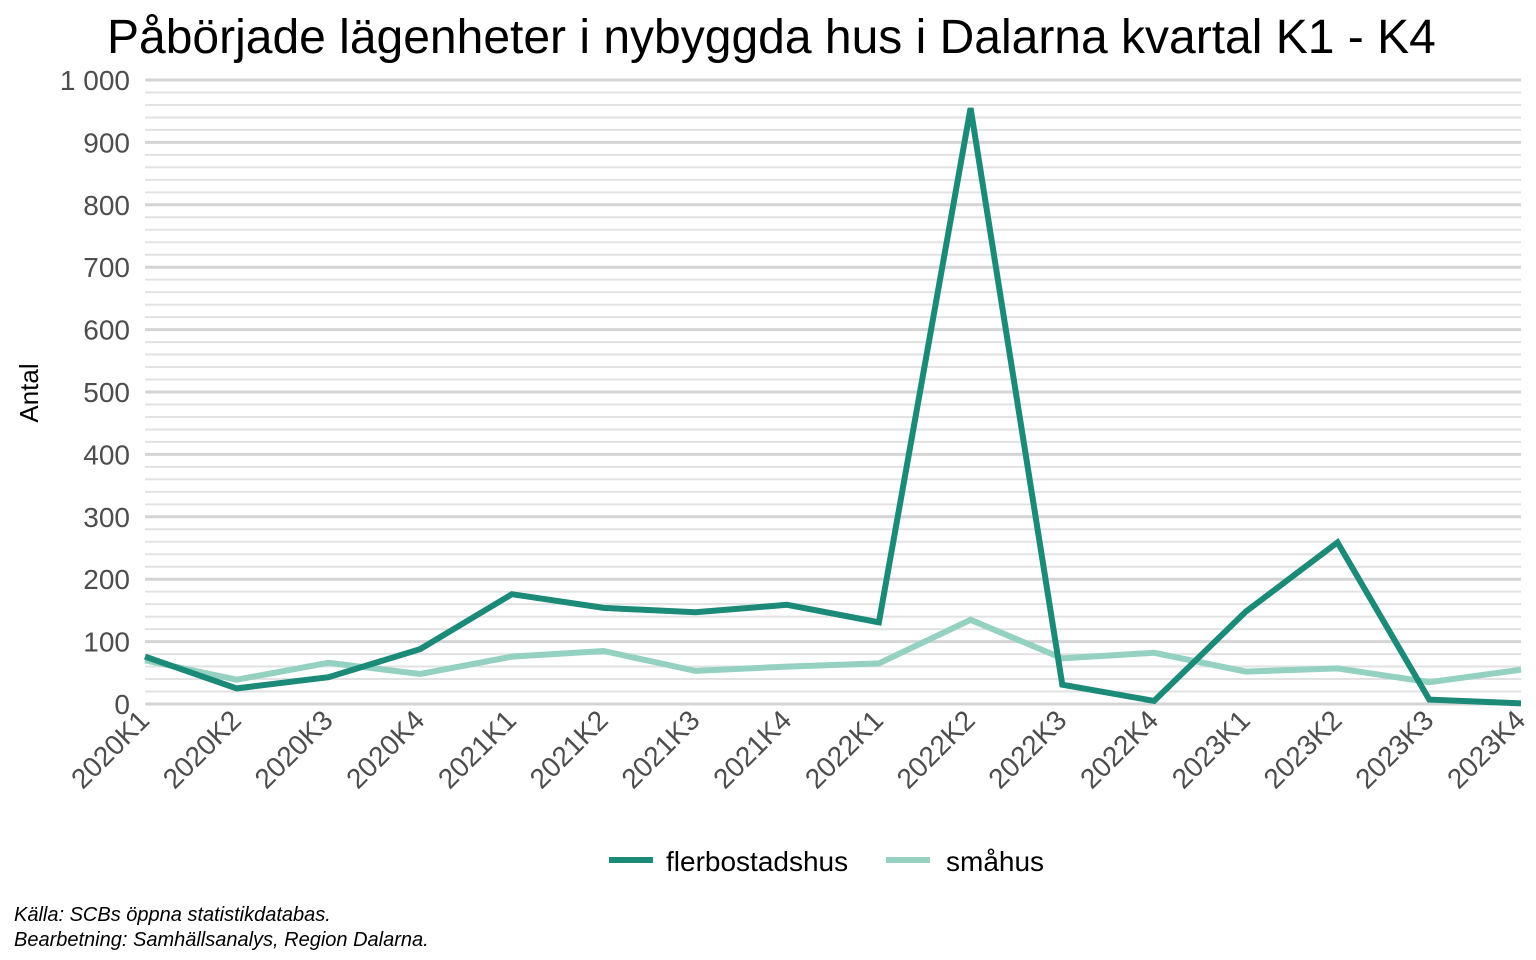 This screenshot has width=1536, height=960. What do you see at coordinates (477, 749) in the screenshot?
I see `x-tick-label: 2021K1` at bounding box center [477, 749].